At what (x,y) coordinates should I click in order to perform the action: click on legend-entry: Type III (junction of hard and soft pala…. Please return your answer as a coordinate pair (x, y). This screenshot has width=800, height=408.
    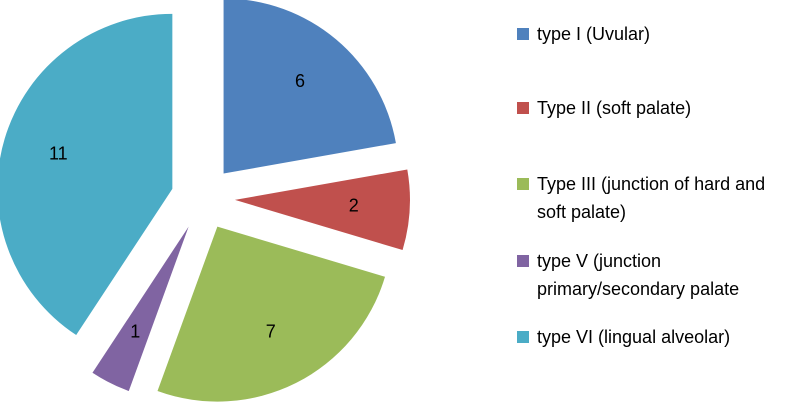
    Looking at the image, I should click on (658, 198).